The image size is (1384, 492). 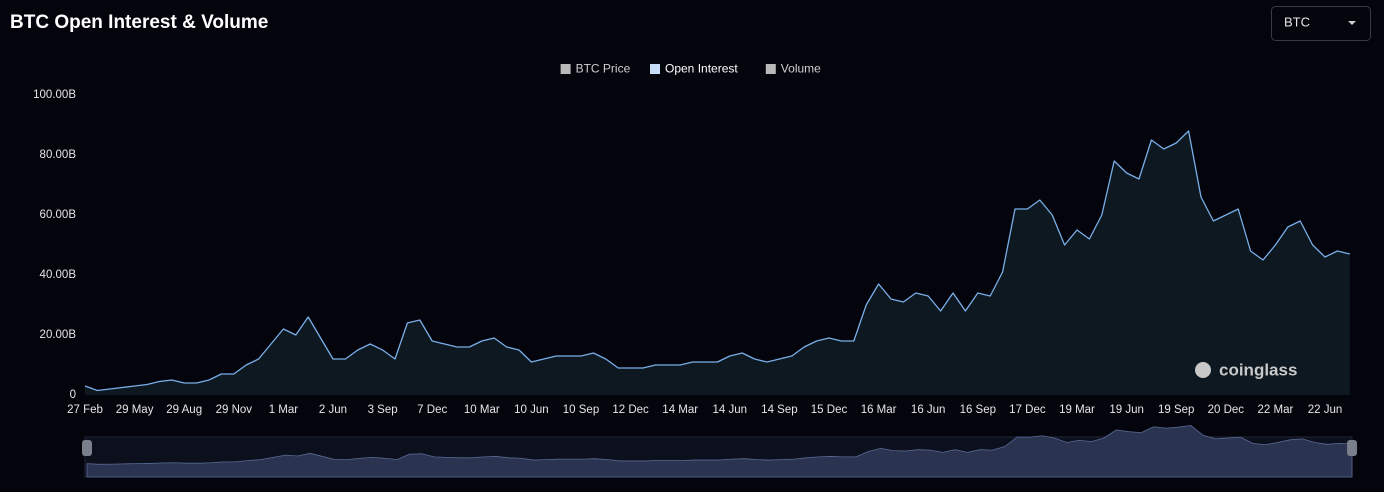 What do you see at coordinates (54, 95) in the screenshot?
I see `y-tick-label: 100.00B` at bounding box center [54, 95].